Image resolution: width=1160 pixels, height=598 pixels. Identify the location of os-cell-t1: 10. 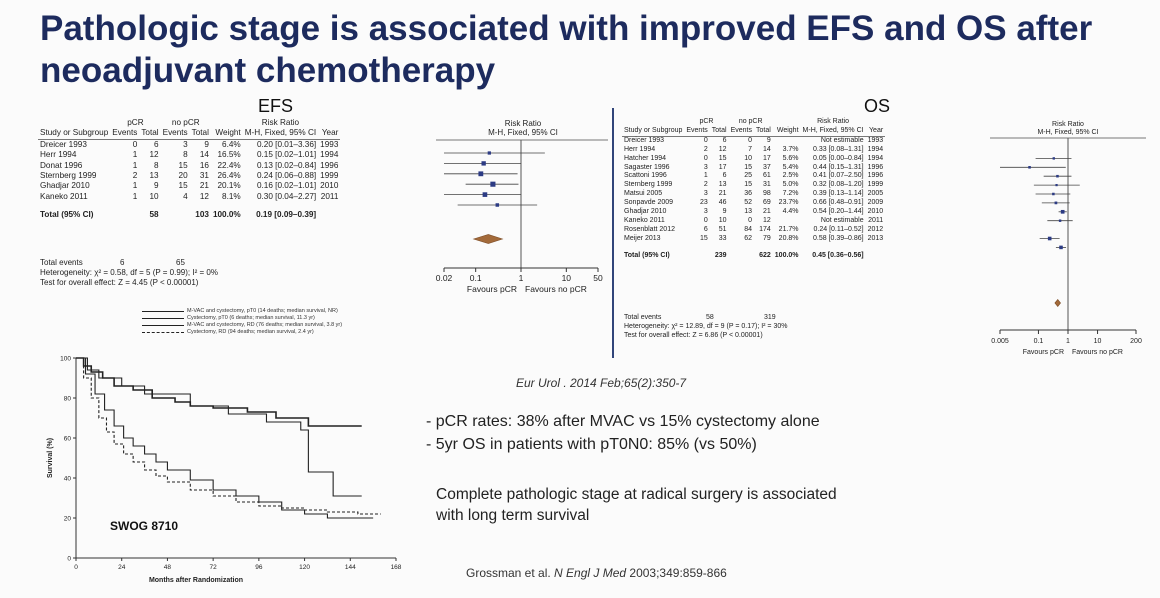
(722, 220).